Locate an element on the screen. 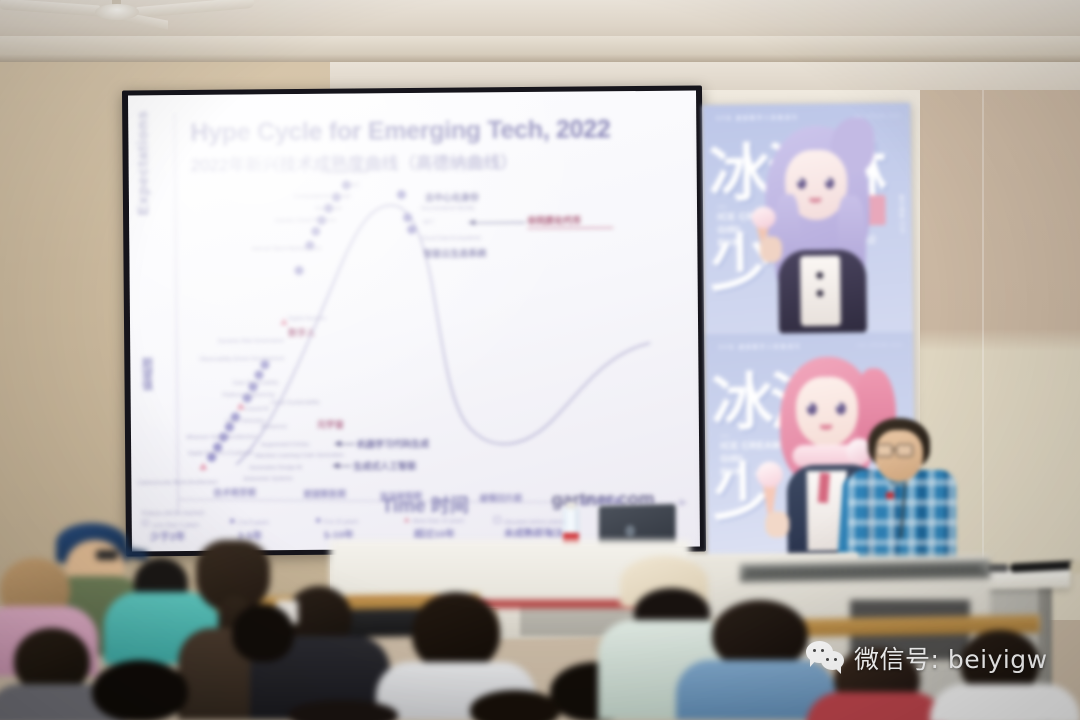 This screenshot has width=1080, height=720. phase-label: 泡沫破裂期 is located at coordinates (401, 496).